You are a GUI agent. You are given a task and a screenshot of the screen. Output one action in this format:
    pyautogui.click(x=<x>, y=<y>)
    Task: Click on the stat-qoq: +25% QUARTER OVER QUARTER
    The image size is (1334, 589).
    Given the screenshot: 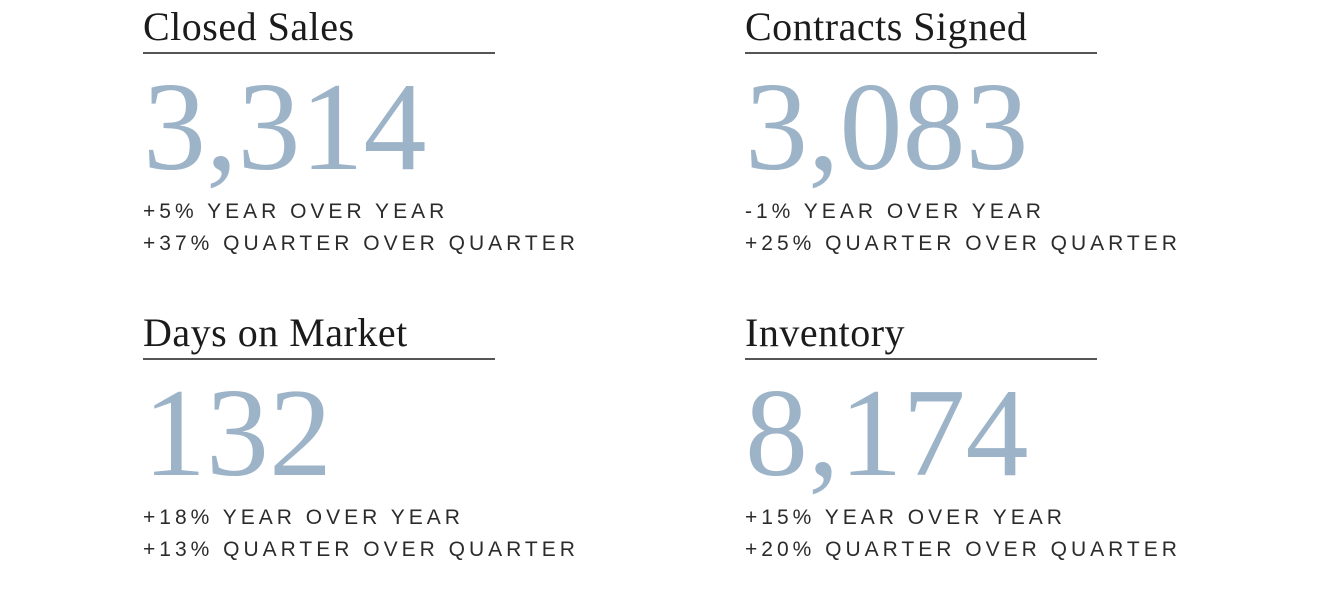 What is the action you would take?
    pyautogui.click(x=963, y=243)
    